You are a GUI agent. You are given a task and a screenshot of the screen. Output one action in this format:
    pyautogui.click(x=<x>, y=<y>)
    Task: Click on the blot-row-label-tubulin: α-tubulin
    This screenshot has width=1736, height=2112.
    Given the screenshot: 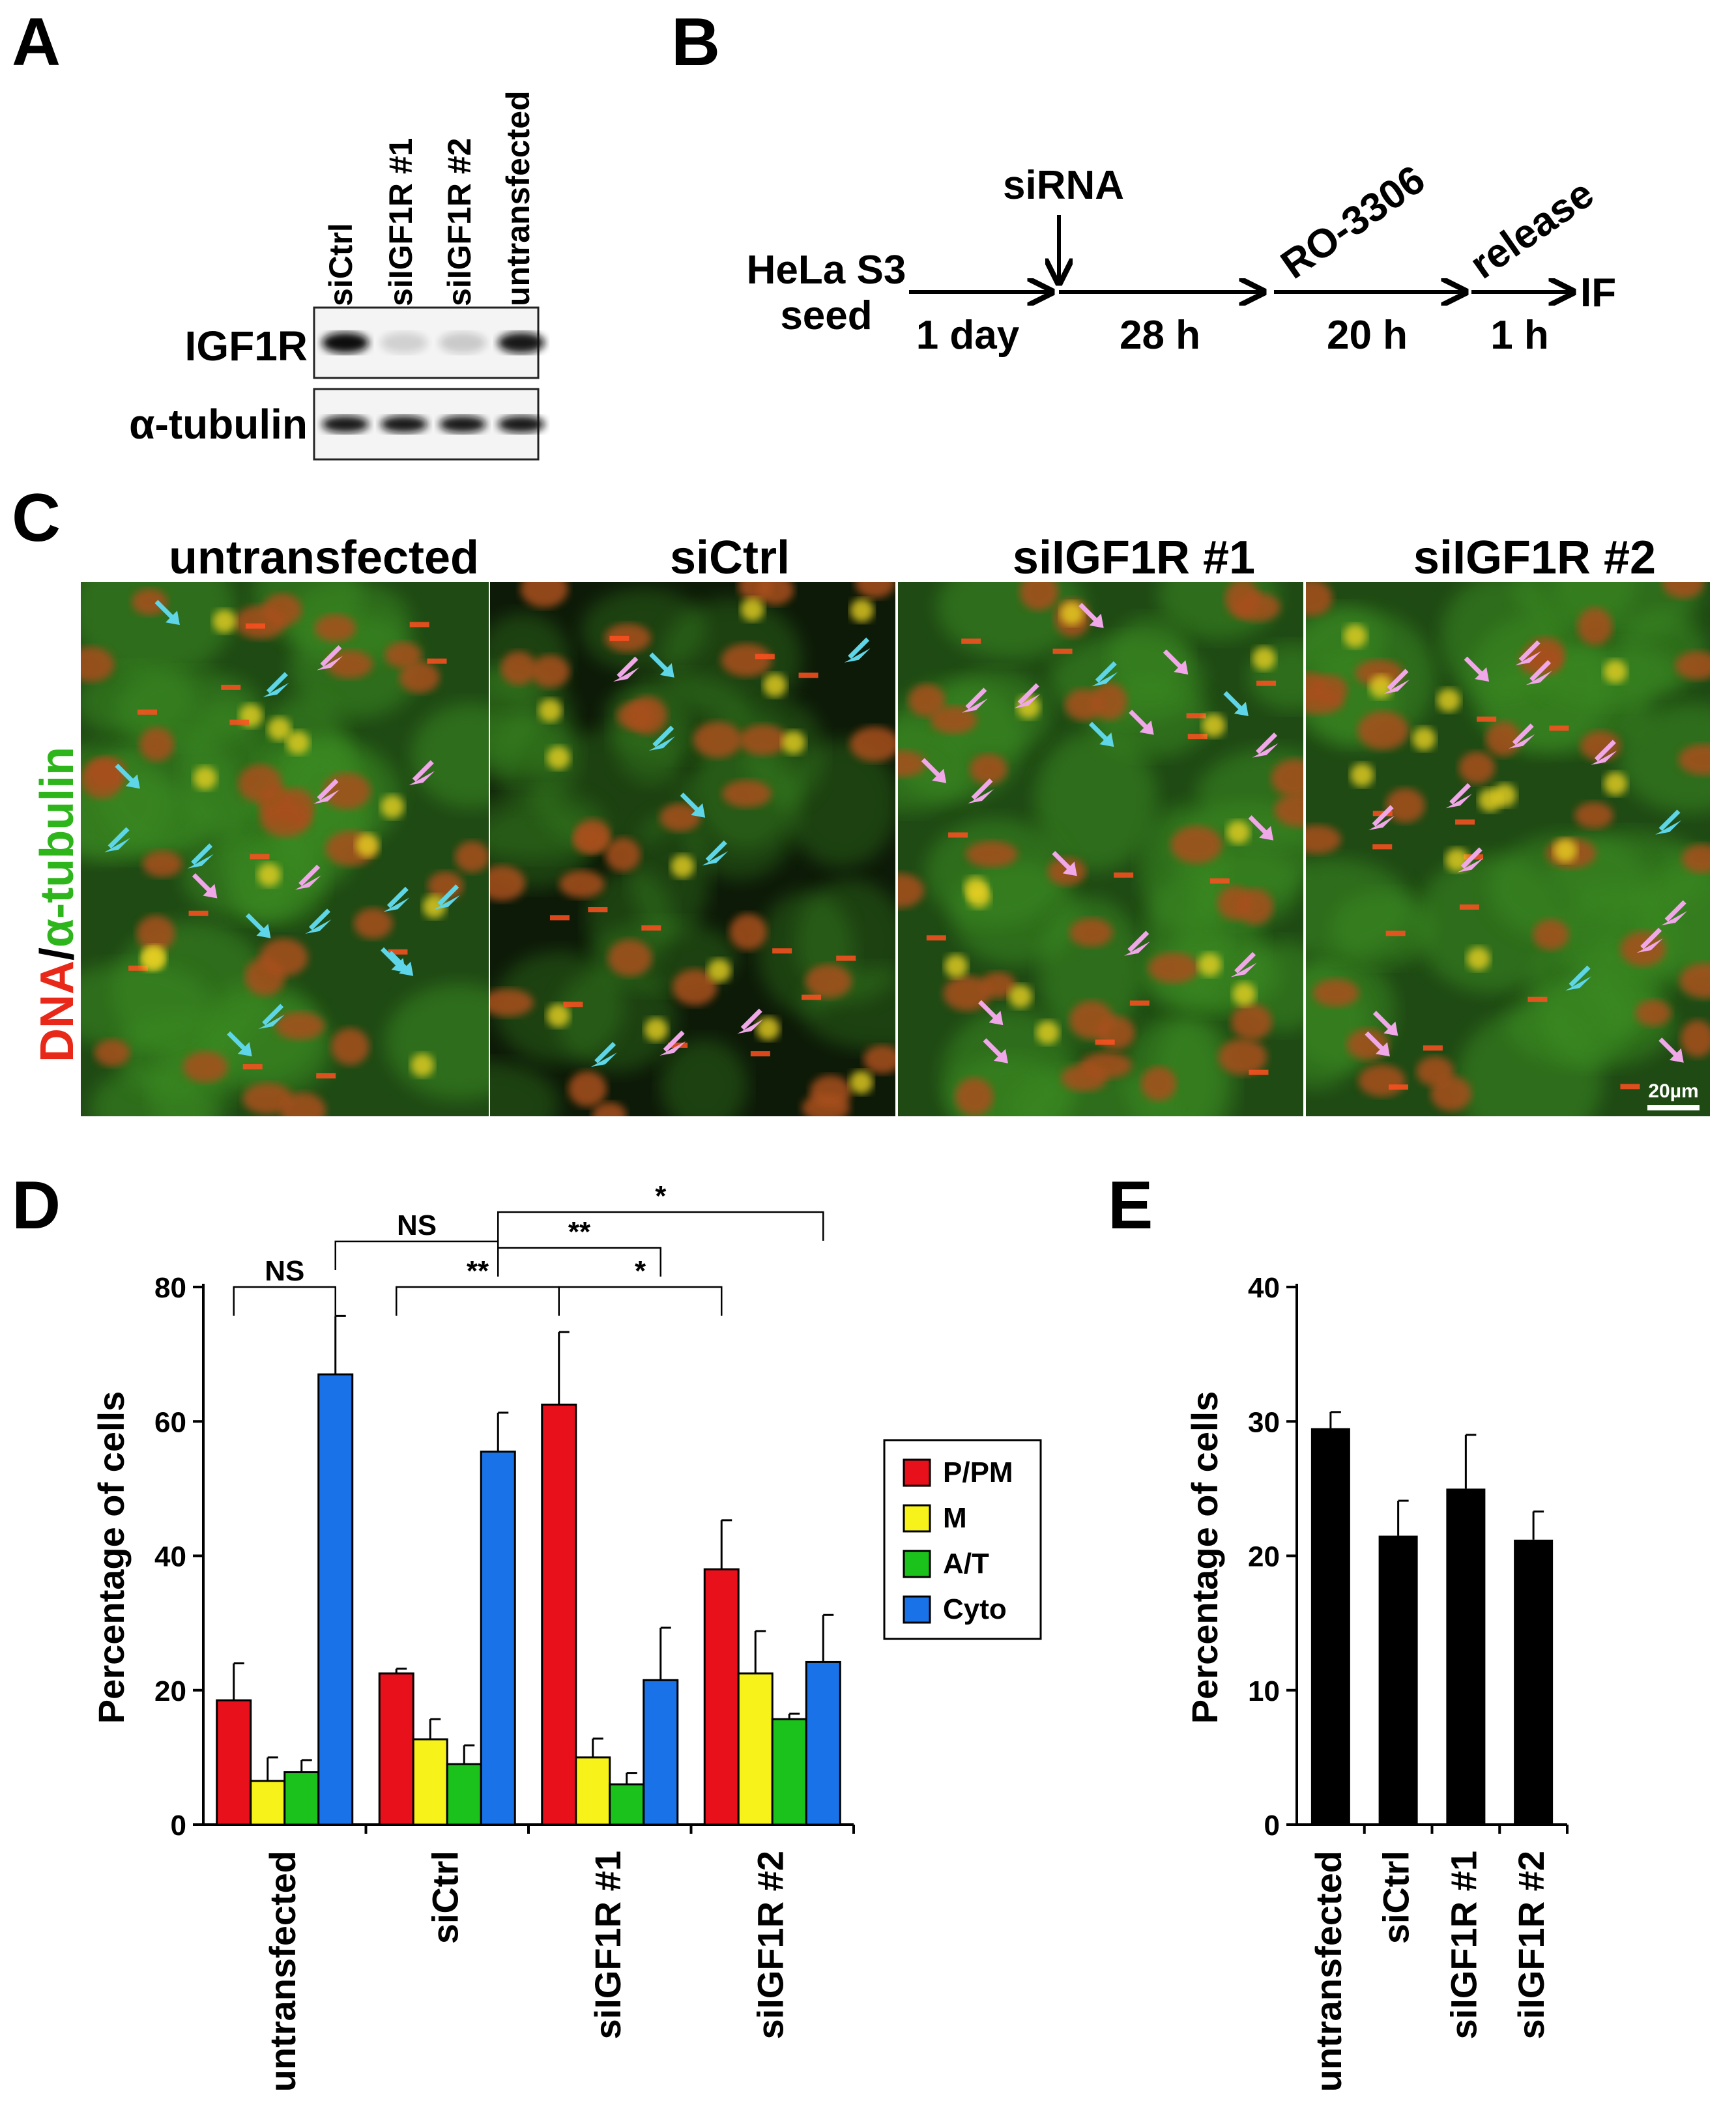 What is the action you would take?
    pyautogui.click(x=218, y=424)
    